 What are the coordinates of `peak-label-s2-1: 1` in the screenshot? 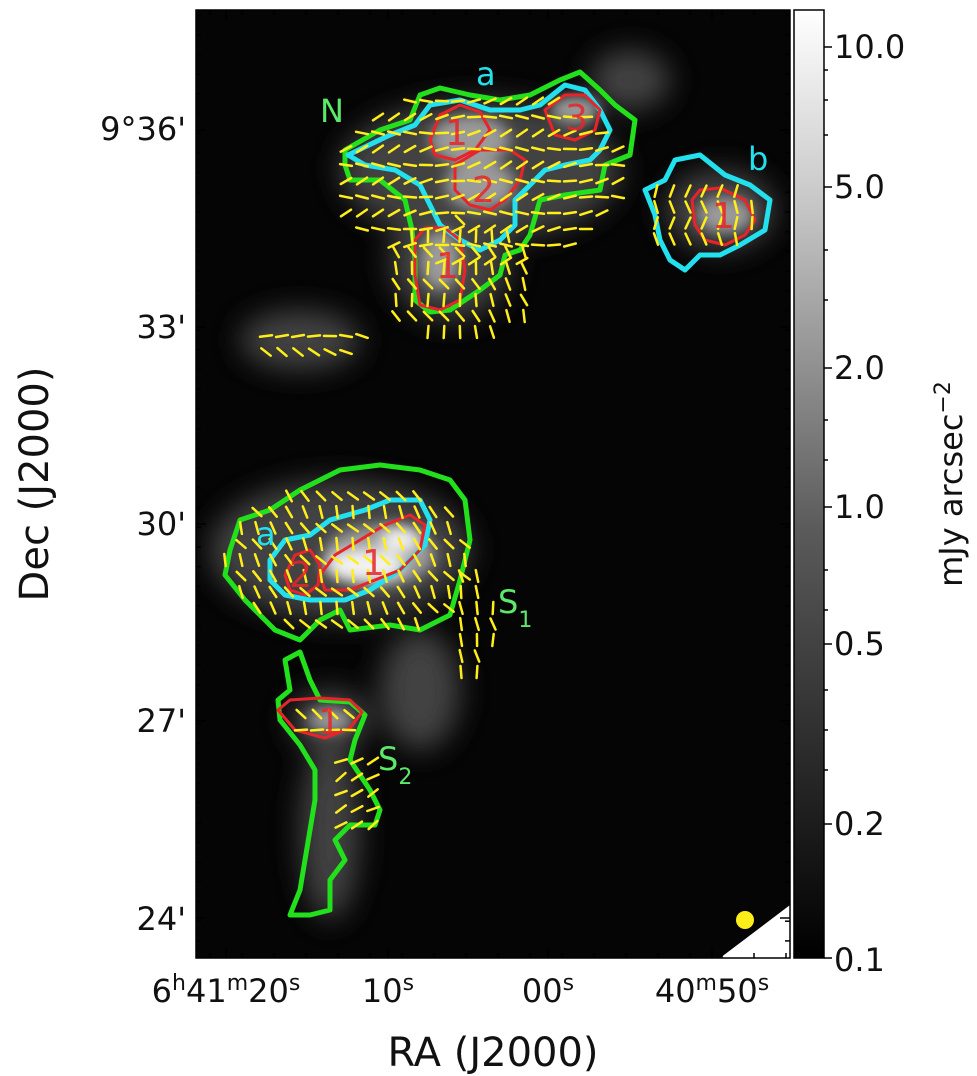 It's located at (329, 722).